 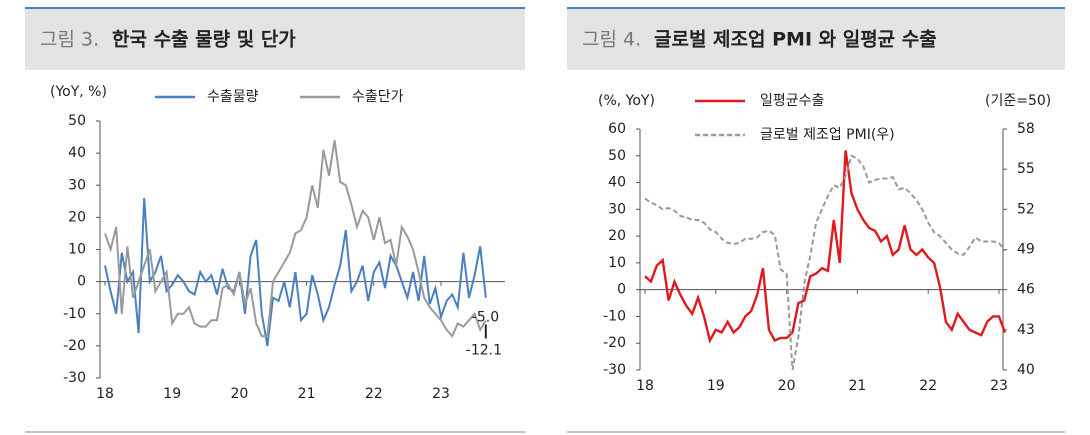 What do you see at coordinates (485, 318) in the screenshot?
I see `annotation: -5.0` at bounding box center [485, 318].